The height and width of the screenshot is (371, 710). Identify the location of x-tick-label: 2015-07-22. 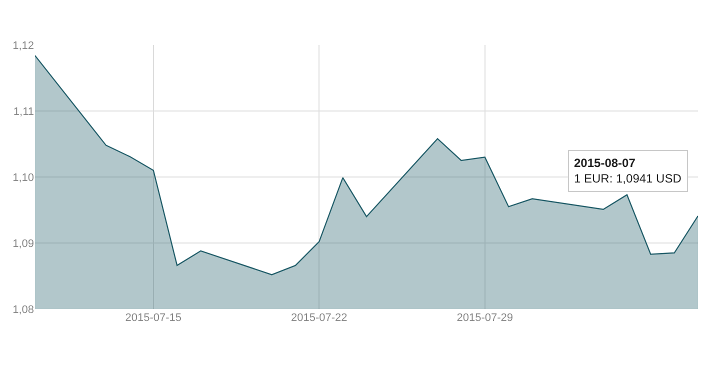
(319, 318).